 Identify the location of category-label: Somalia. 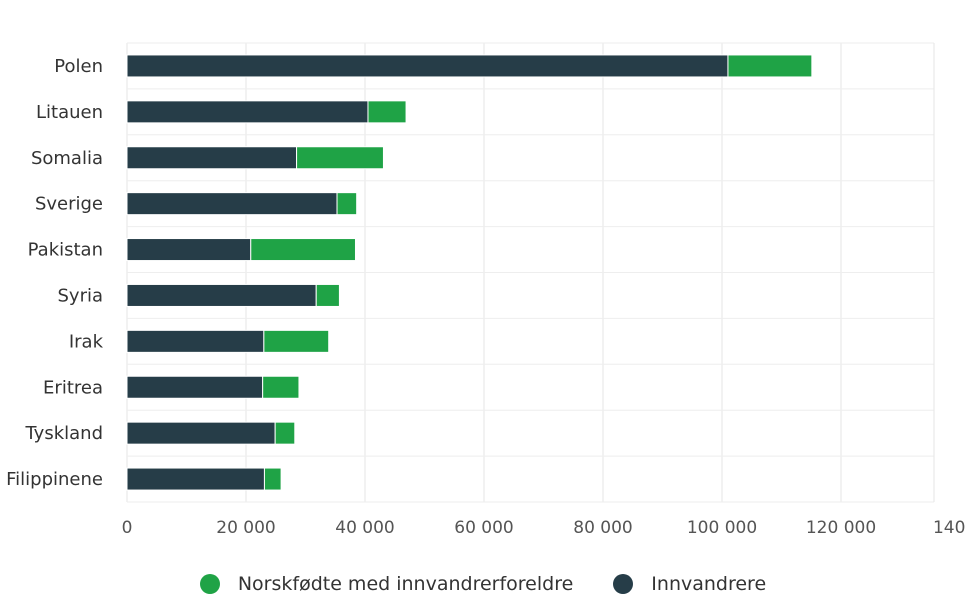
(67, 158).